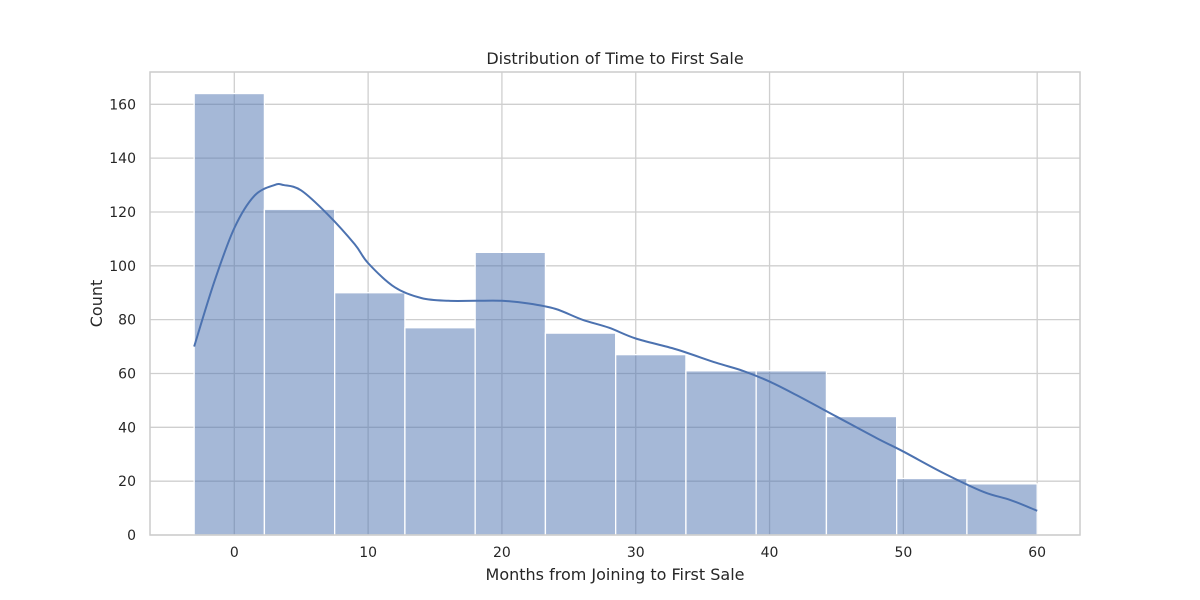 This screenshot has width=1200, height=600. What do you see at coordinates (234, 553) in the screenshot?
I see `x-tick-label: 0` at bounding box center [234, 553].